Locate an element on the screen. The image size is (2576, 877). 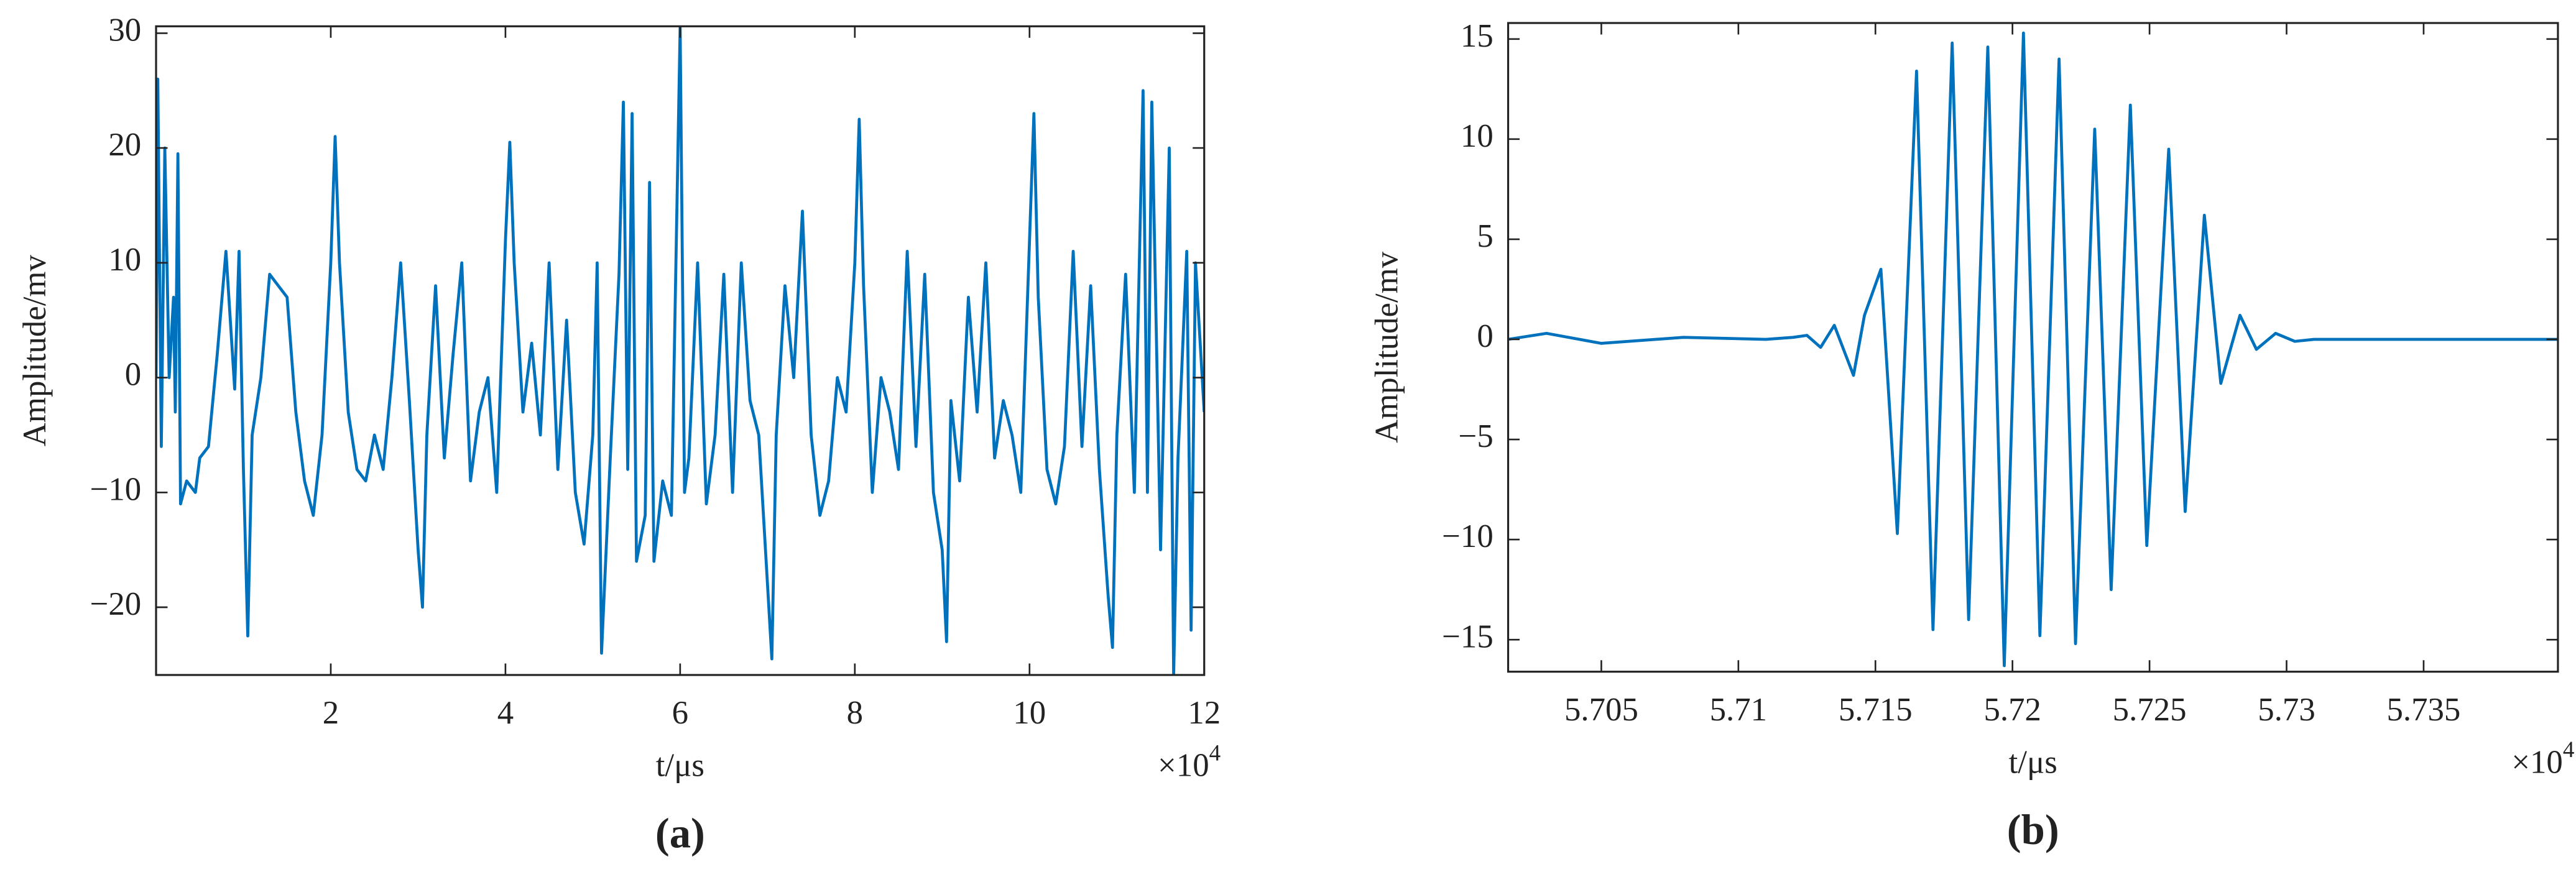
x-tick-label: 4 is located at coordinates (505, 713).